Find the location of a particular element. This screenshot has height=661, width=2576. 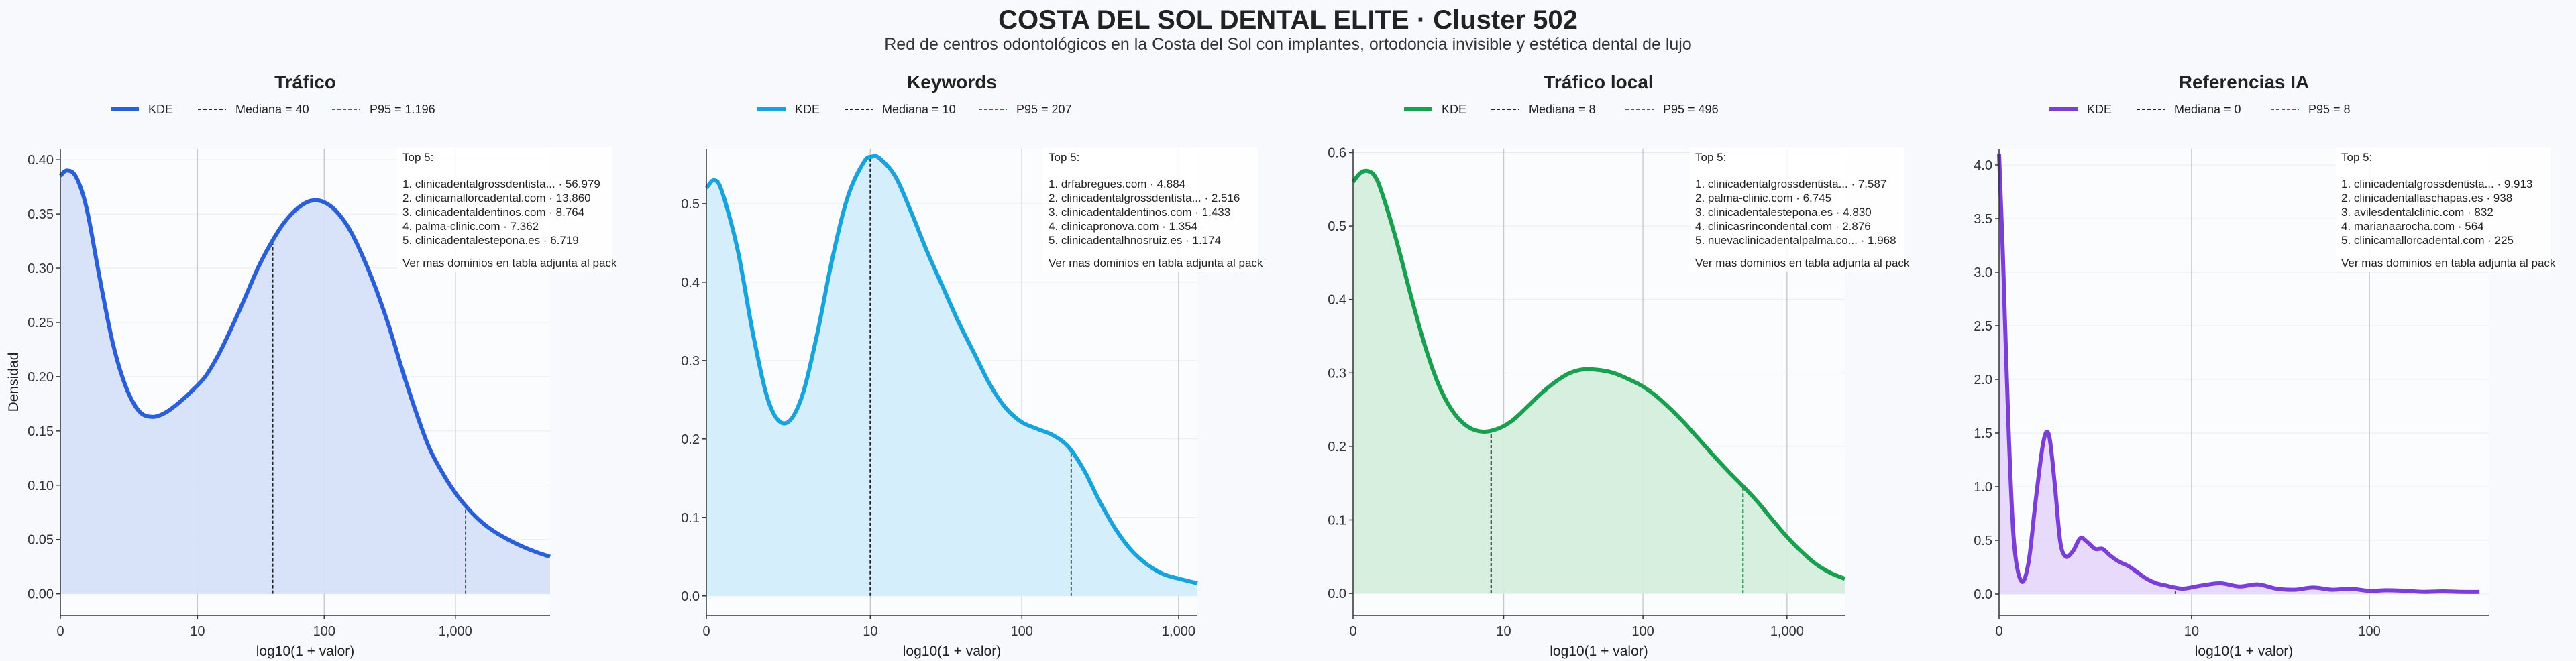

top5-item: 1. clinicadentalgrossdentista... · 7.587 is located at coordinates (1790, 184).